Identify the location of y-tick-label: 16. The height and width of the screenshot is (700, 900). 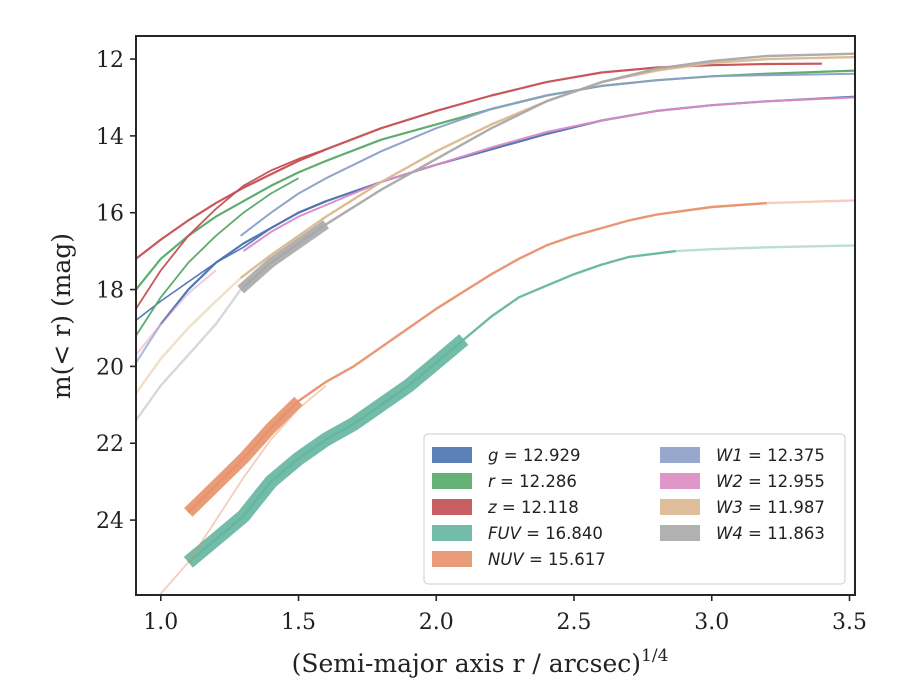
(110, 214).